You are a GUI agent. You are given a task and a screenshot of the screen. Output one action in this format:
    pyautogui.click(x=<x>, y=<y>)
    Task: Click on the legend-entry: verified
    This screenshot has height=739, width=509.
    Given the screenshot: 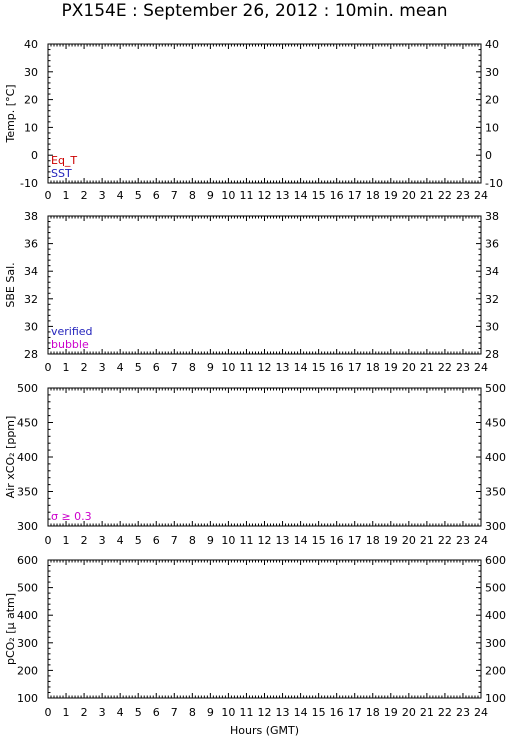 What is the action you would take?
    pyautogui.click(x=72, y=331)
    